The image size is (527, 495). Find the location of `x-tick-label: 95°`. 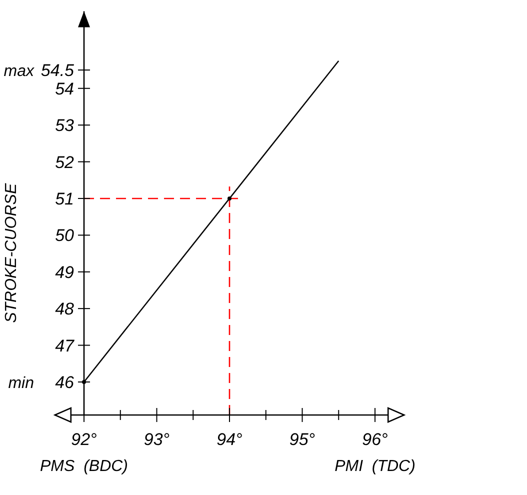

x-tick-label: 95° is located at coordinates (302, 439).